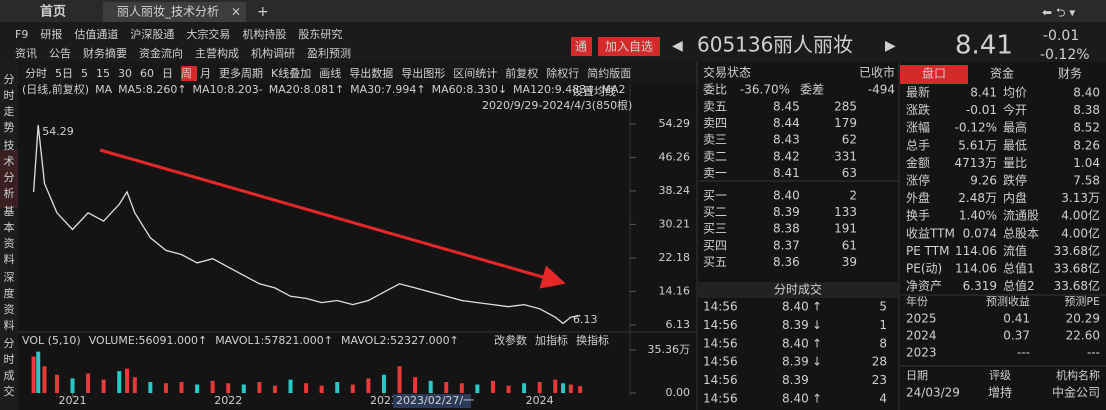 Image resolution: width=1106 pixels, height=410 pixels. I want to click on sidebar-item: 基本资料, so click(9, 235).